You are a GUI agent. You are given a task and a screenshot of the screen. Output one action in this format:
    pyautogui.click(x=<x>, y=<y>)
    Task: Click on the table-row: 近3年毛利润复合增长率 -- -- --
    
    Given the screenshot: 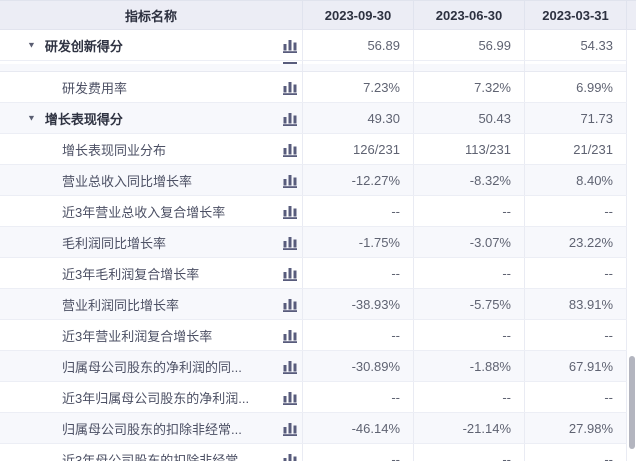 What is the action you would take?
    pyautogui.click(x=313, y=273)
    